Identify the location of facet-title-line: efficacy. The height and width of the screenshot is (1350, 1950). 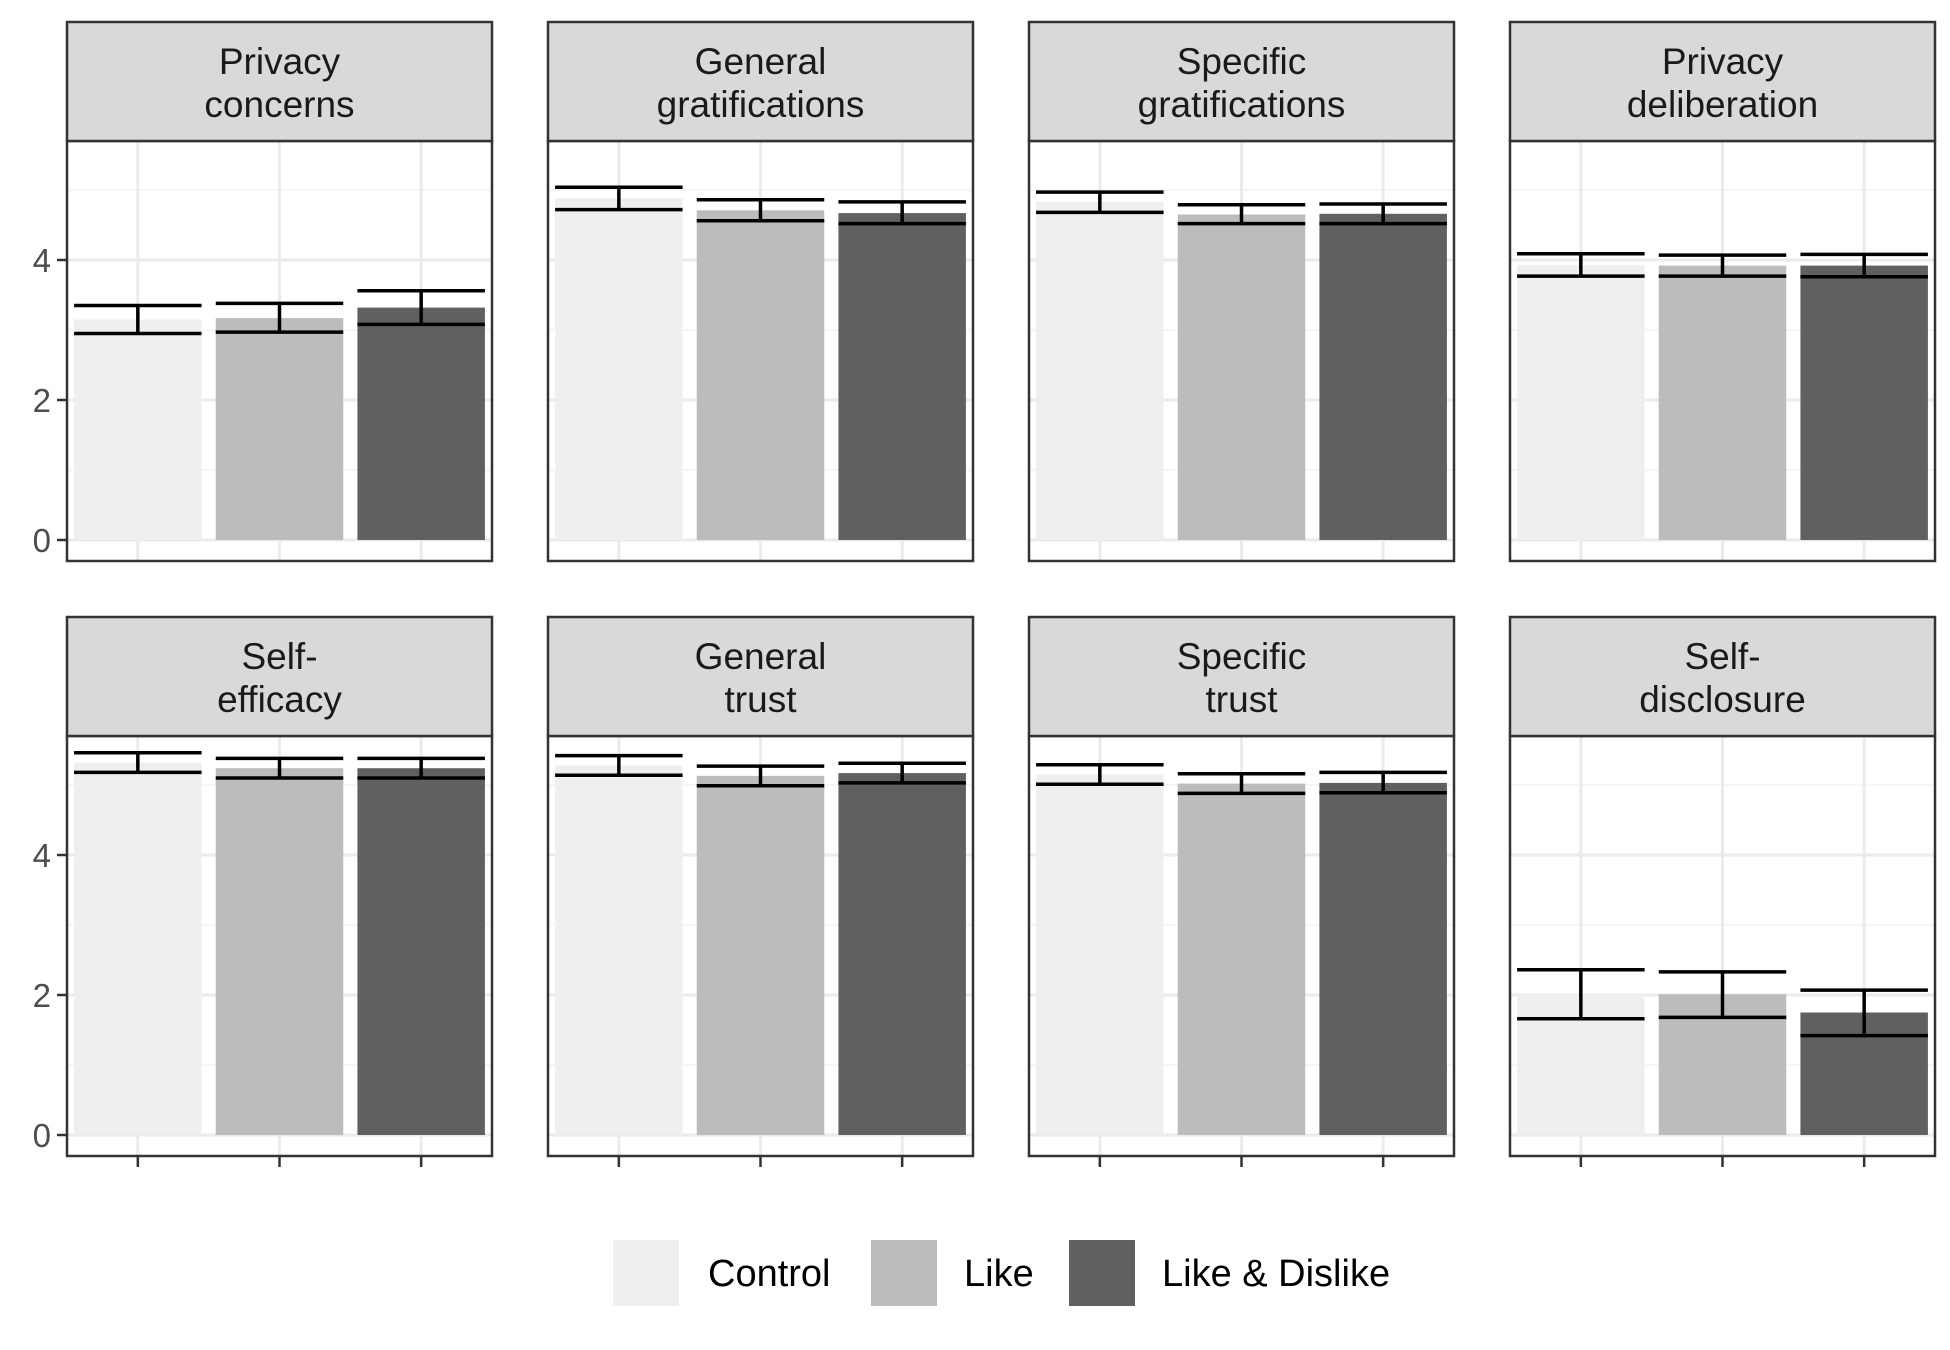
(279, 699).